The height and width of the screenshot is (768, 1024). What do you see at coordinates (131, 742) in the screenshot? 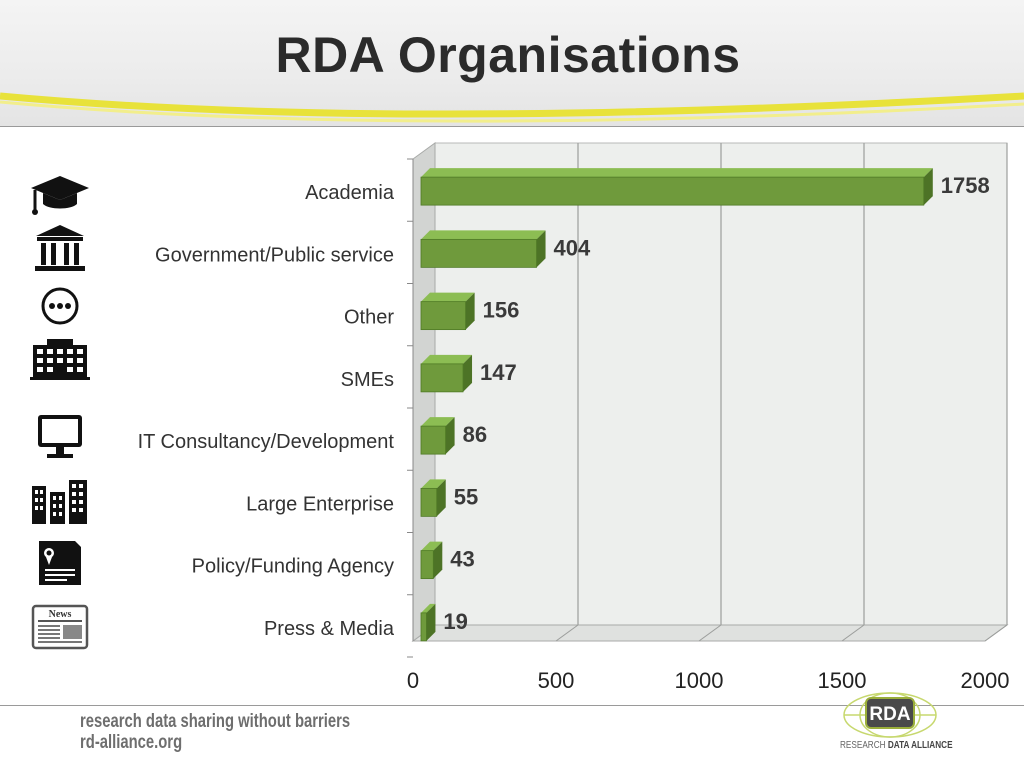
I see `footer-url: rd-alliance.org` at bounding box center [131, 742].